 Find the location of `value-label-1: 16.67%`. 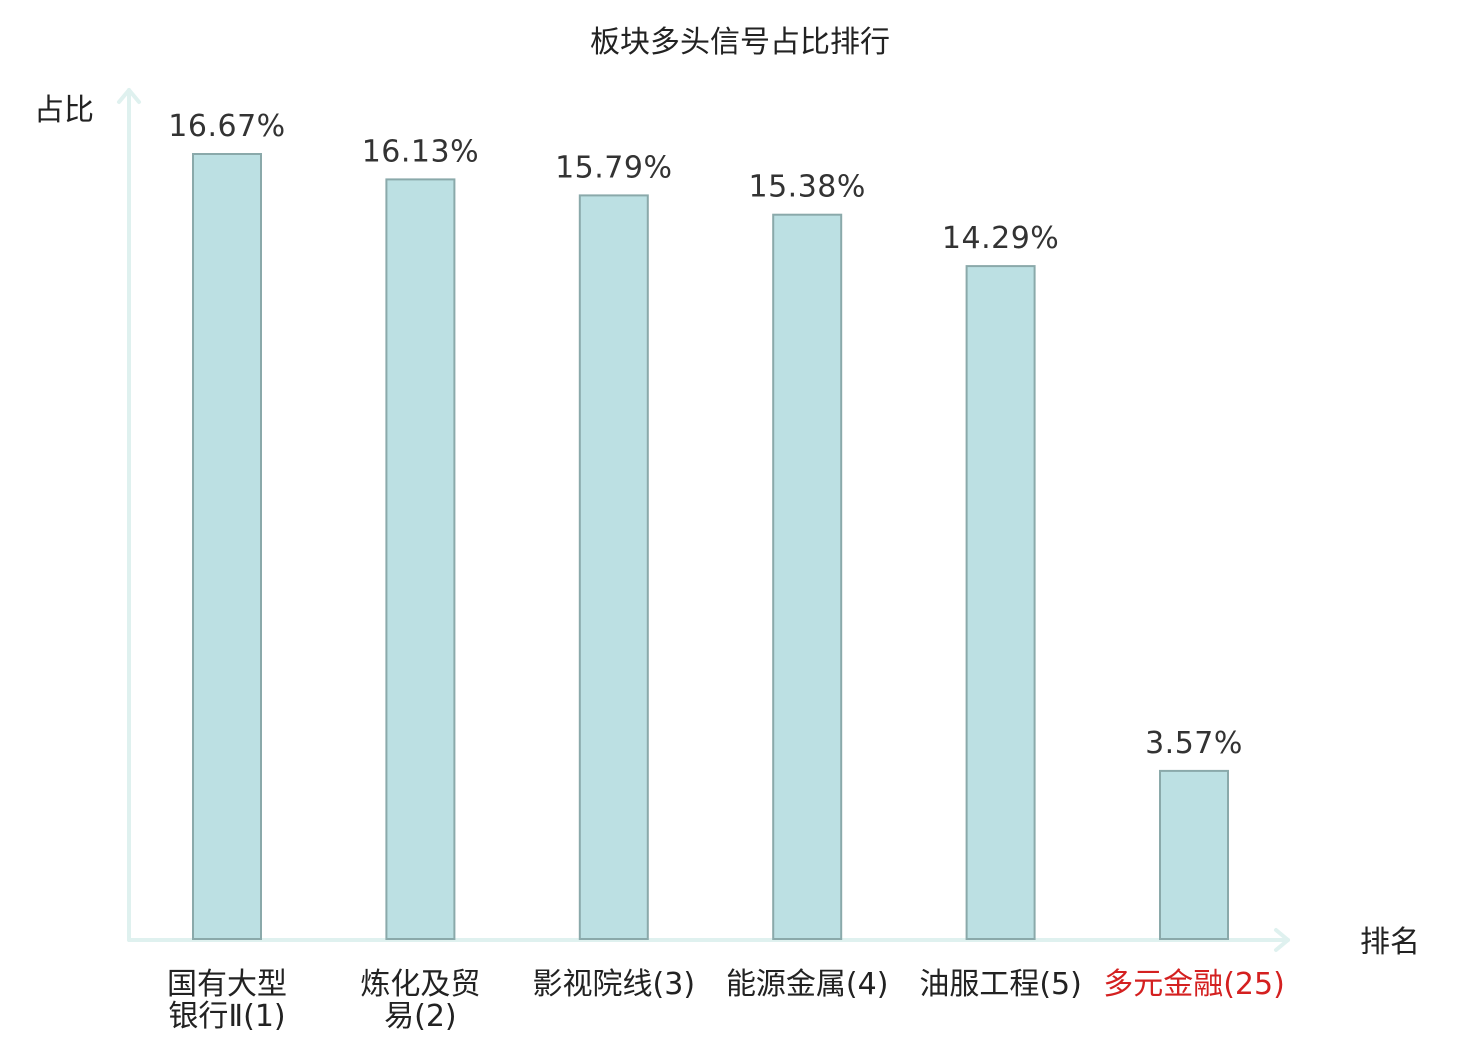

value-label-1: 16.67% is located at coordinates (226, 126).